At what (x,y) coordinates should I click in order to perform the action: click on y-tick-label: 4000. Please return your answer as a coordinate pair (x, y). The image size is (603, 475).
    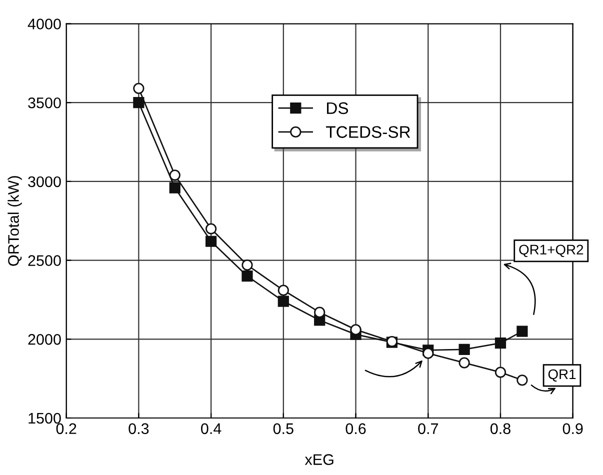
    Looking at the image, I should click on (44, 24).